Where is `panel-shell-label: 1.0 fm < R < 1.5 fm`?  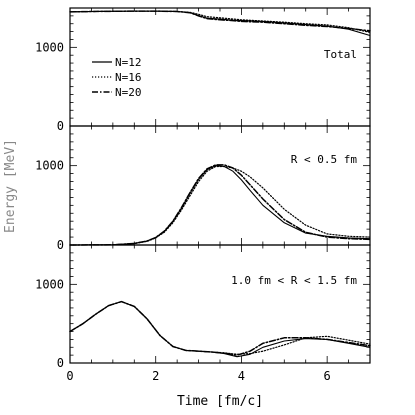
panel-shell-label: 1.0 fm < R < 1.5 fm is located at coordinates (294, 280).